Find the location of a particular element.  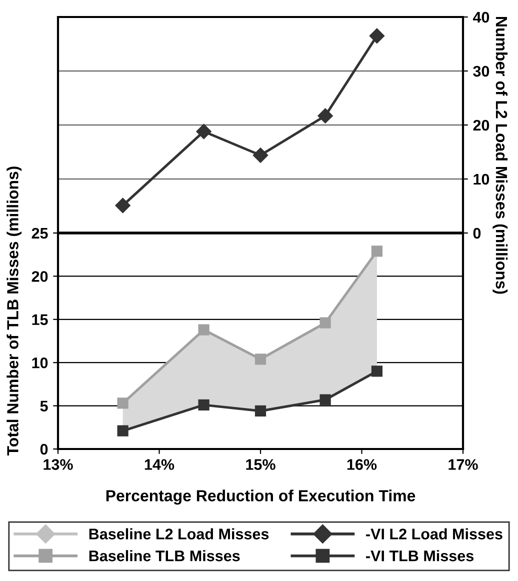

legend-label: Baseline TLB Misses is located at coordinates (164, 556).